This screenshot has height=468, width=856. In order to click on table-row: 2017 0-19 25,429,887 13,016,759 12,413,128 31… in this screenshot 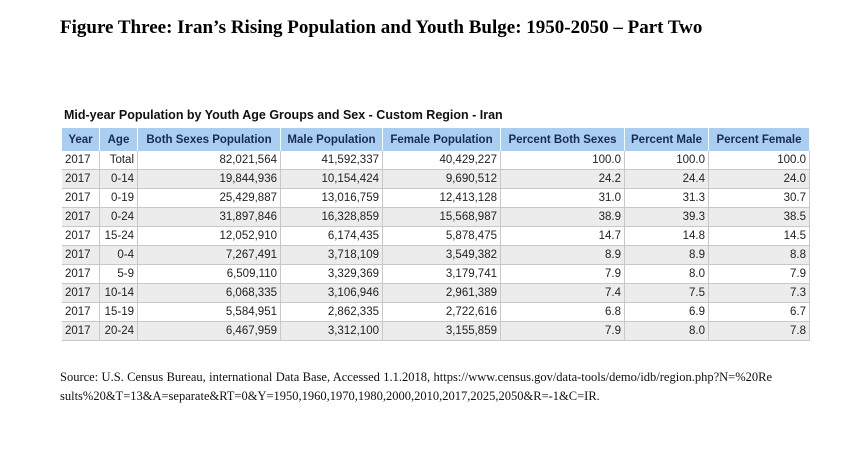, I will do `click(436, 198)`.